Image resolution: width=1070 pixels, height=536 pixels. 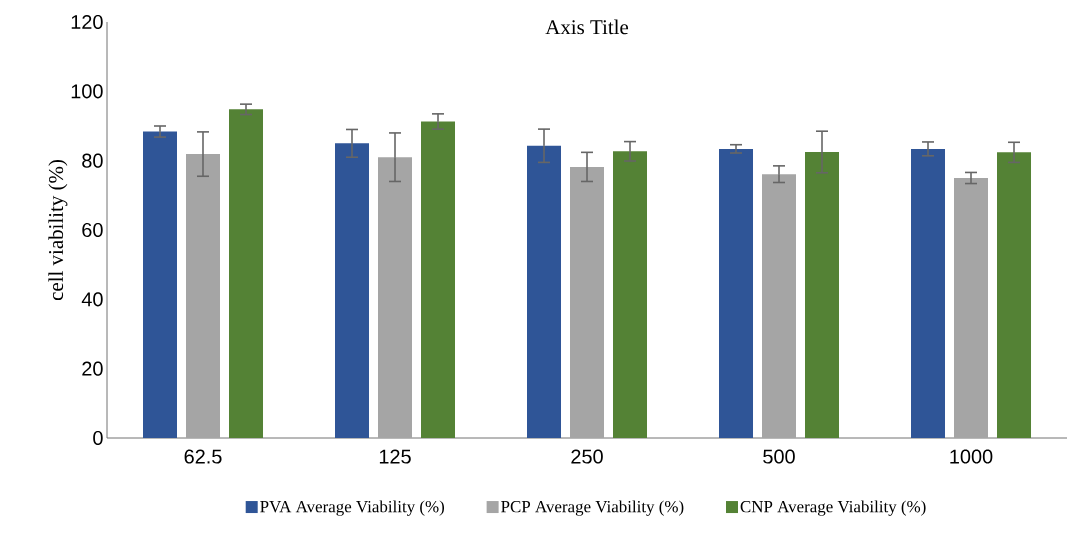 I want to click on y-tick-label: 0, so click(x=98, y=438).